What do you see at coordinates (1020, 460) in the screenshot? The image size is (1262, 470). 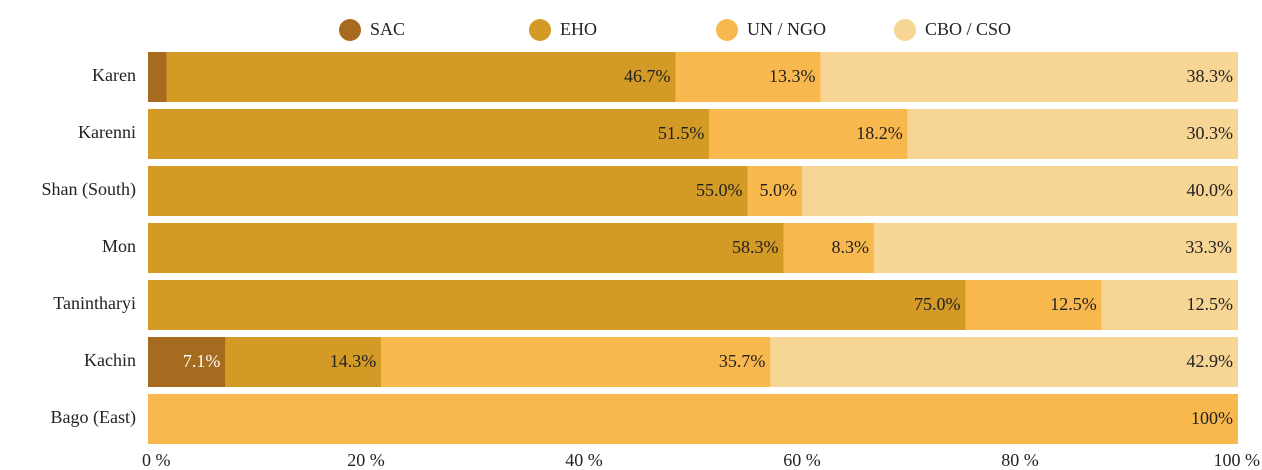 I see `x-tick-label: 80 %` at bounding box center [1020, 460].